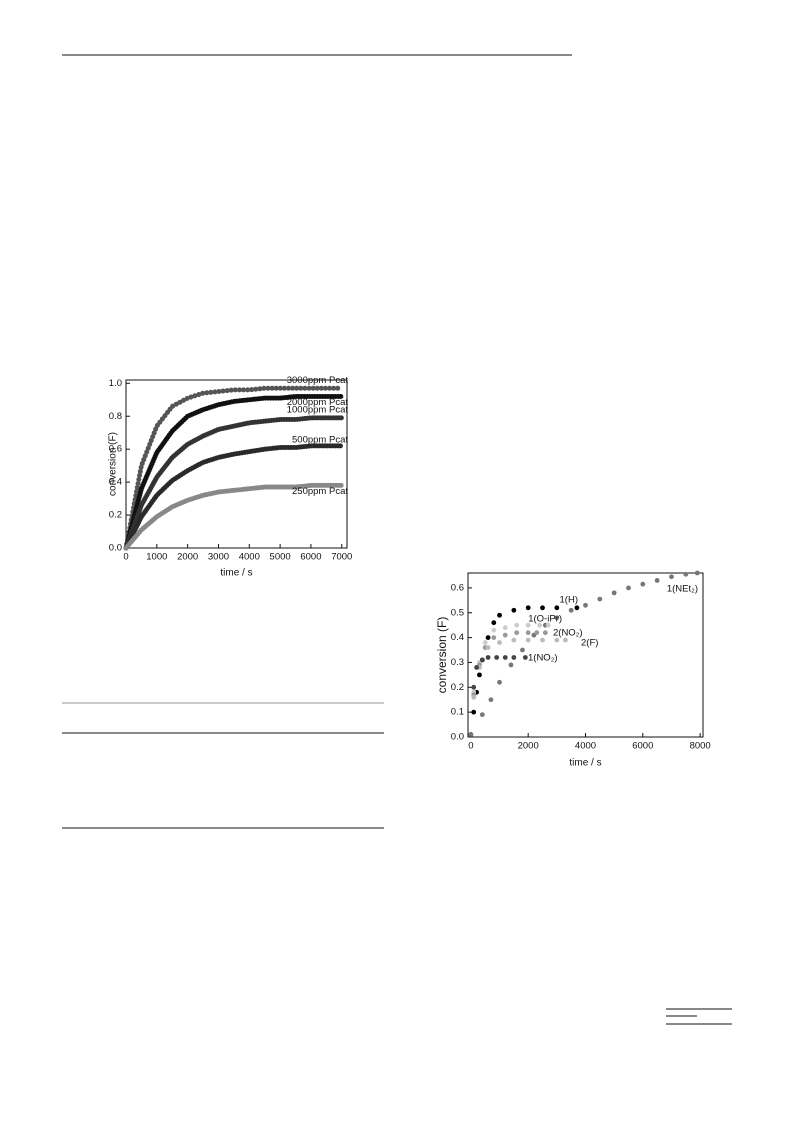 This screenshot has height=1121, width=793. Describe the element at coordinates (545, 619) in the screenshot. I see `series-label: 1(O-iPr)` at that location.